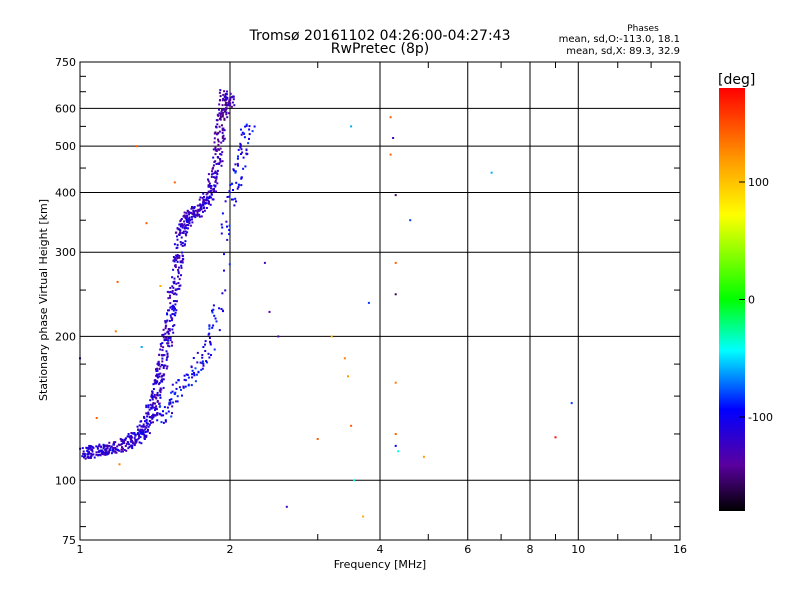  I want to click on phases-header: Phases, so click(643, 29).